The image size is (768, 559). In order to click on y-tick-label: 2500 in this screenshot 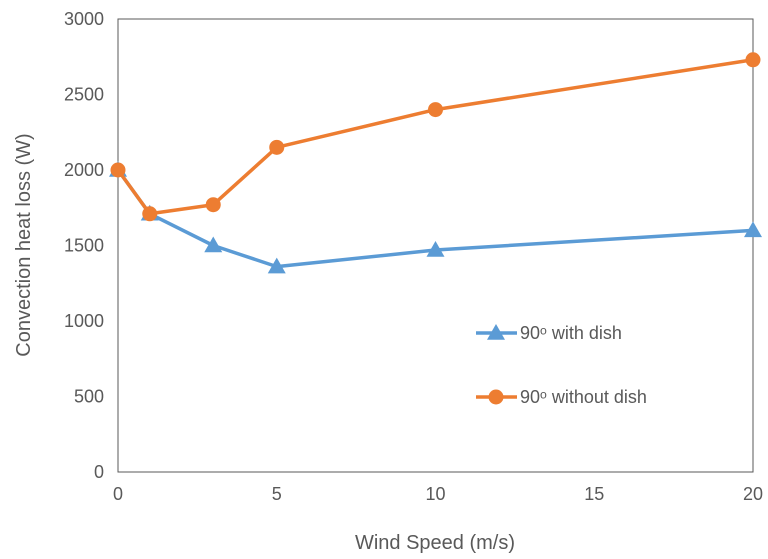, I will do `click(84, 95)`.